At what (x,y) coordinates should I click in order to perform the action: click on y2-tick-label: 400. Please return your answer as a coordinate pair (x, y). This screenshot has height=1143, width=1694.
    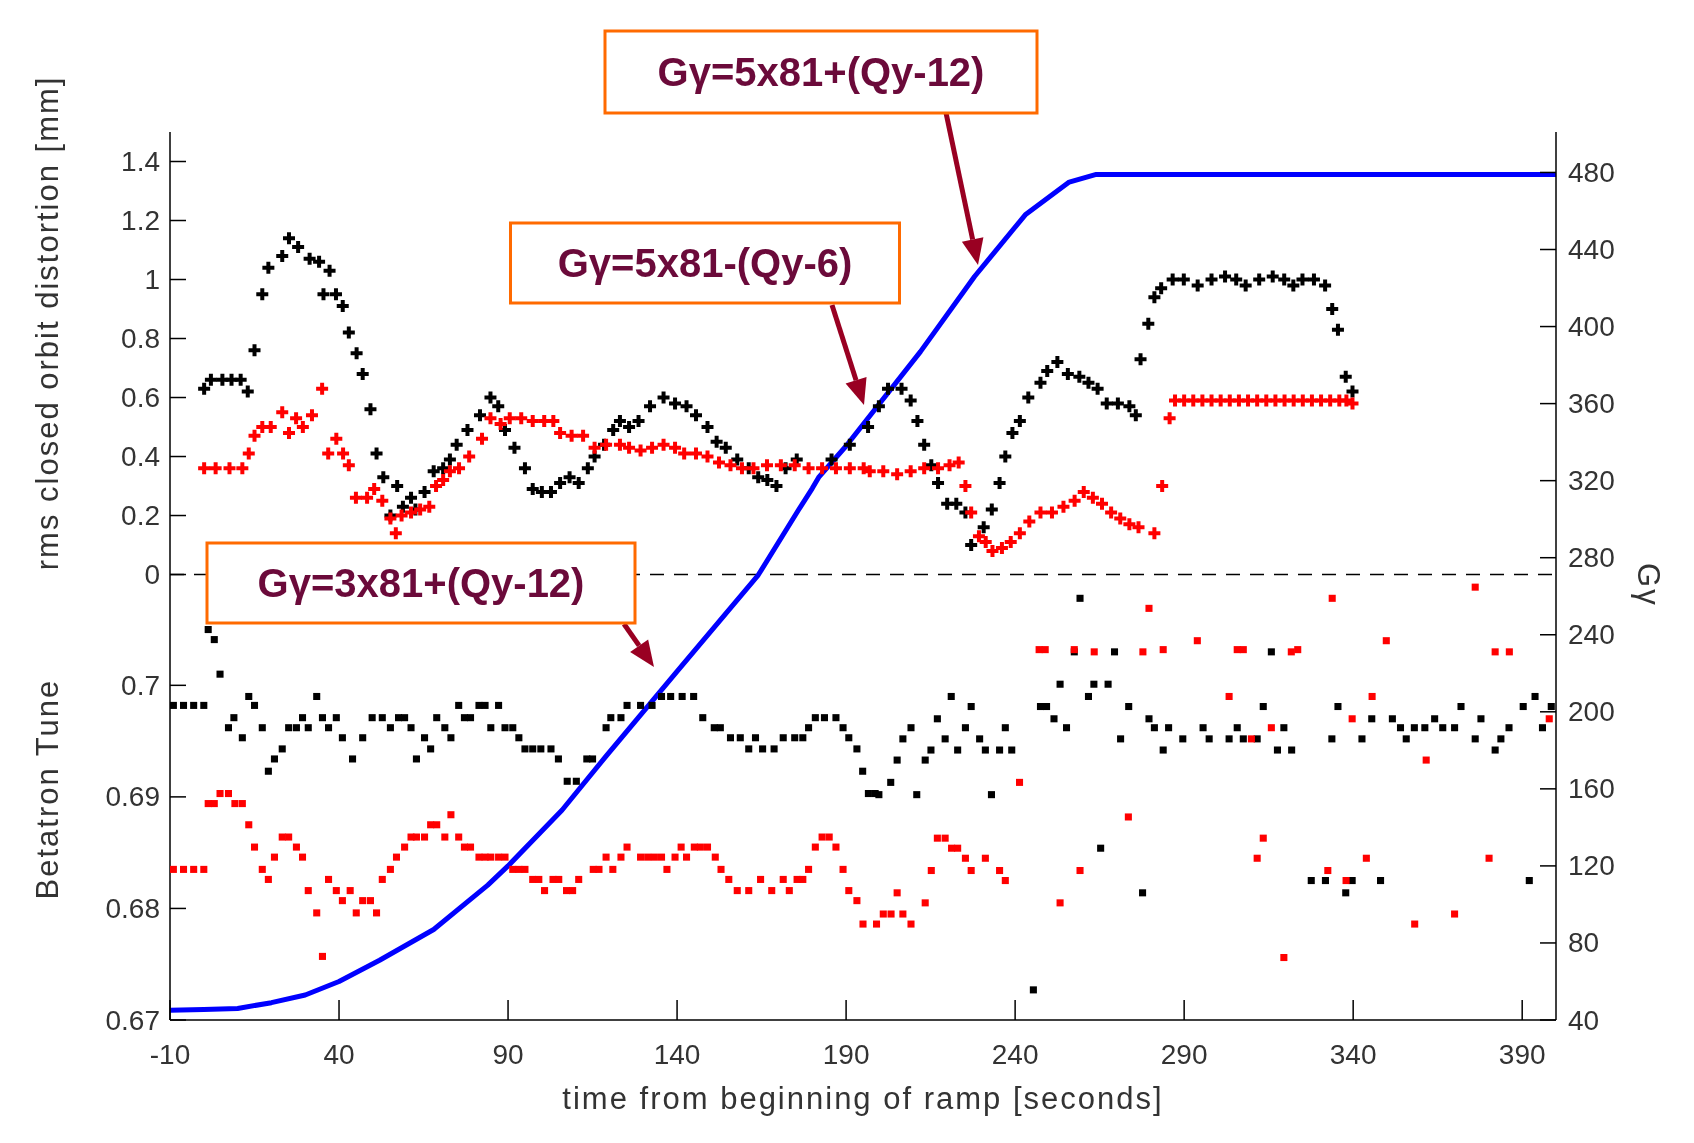
    Looking at the image, I should click on (1591, 327).